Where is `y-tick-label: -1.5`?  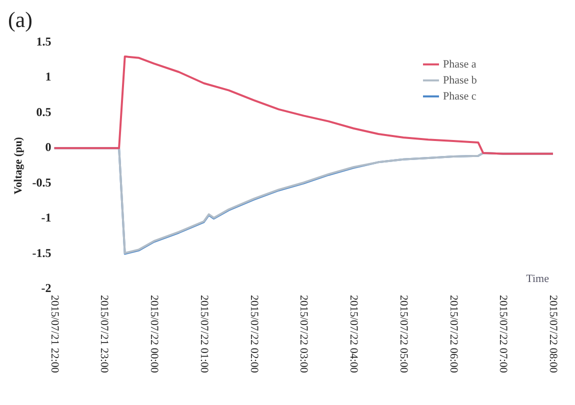
y-tick-label: -1.5 is located at coordinates (42, 253).